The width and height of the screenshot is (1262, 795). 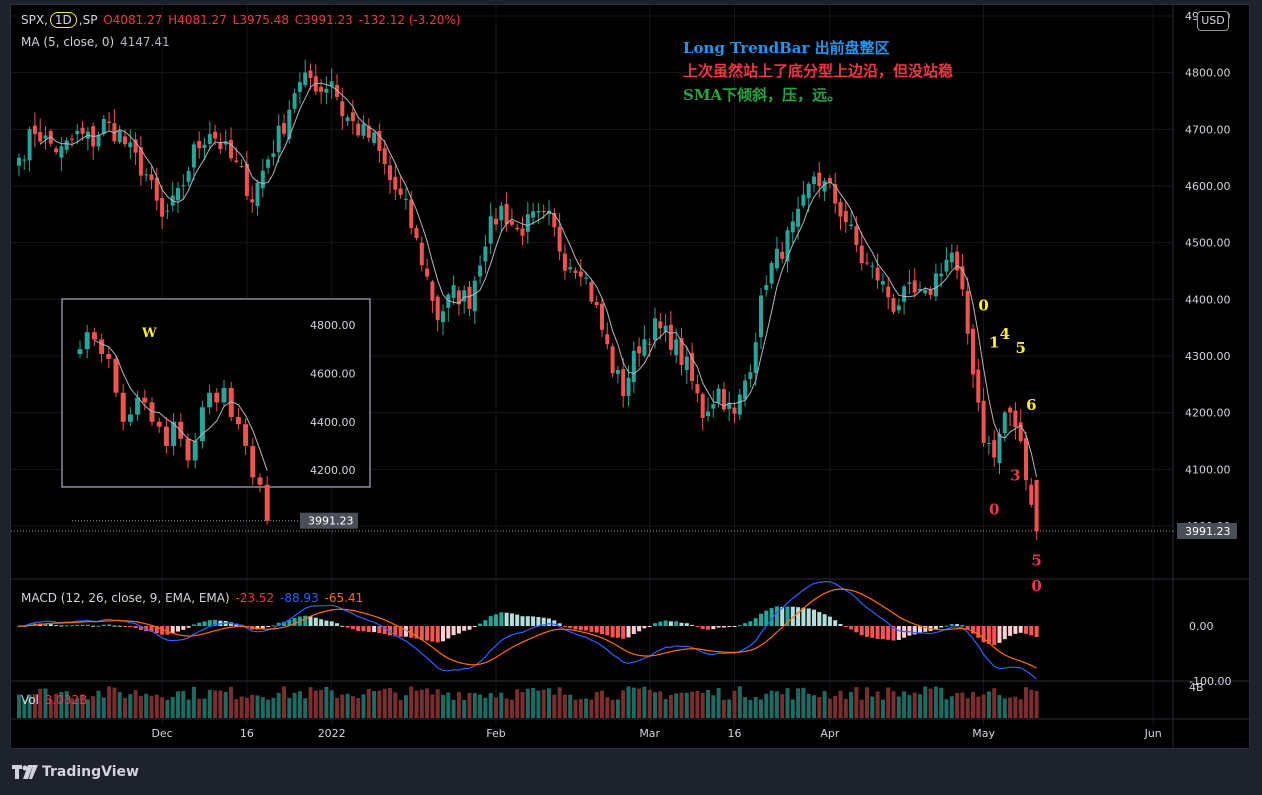 I want to click on symbol-label: SPX,, so click(x=34, y=20).